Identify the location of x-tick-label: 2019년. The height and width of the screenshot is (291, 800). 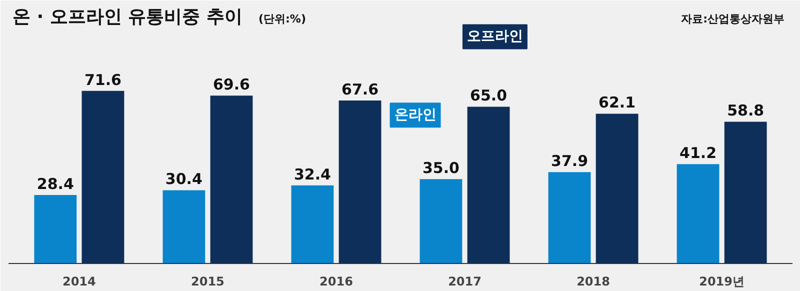
(722, 281).